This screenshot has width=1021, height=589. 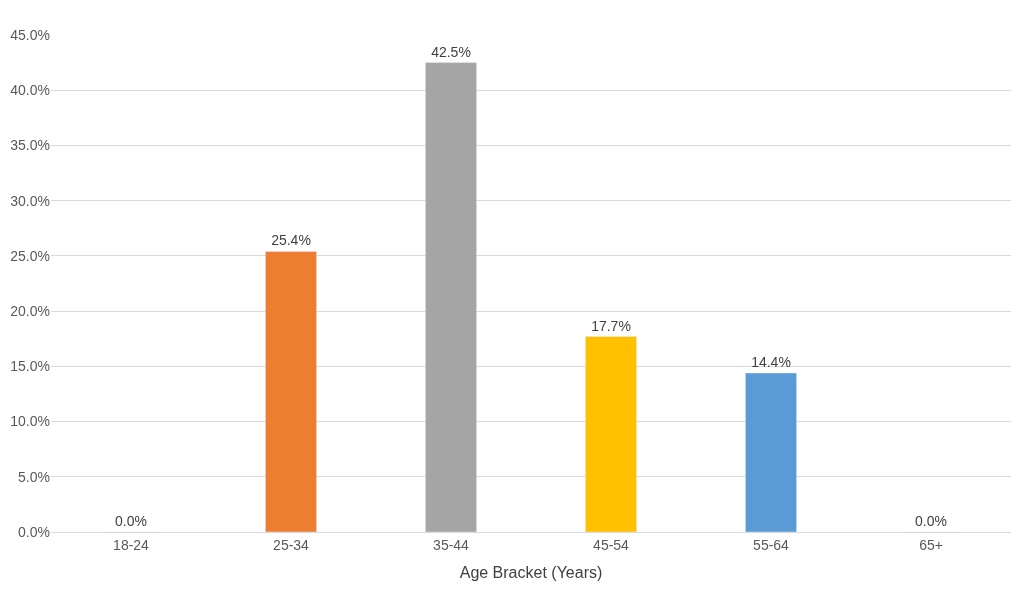 I want to click on data-label: 14.4%, so click(x=771, y=361).